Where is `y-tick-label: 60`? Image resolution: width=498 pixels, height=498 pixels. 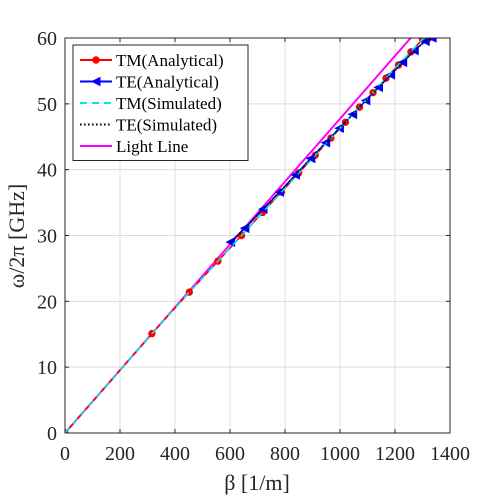 y-tick-label: 60 is located at coordinates (47, 39).